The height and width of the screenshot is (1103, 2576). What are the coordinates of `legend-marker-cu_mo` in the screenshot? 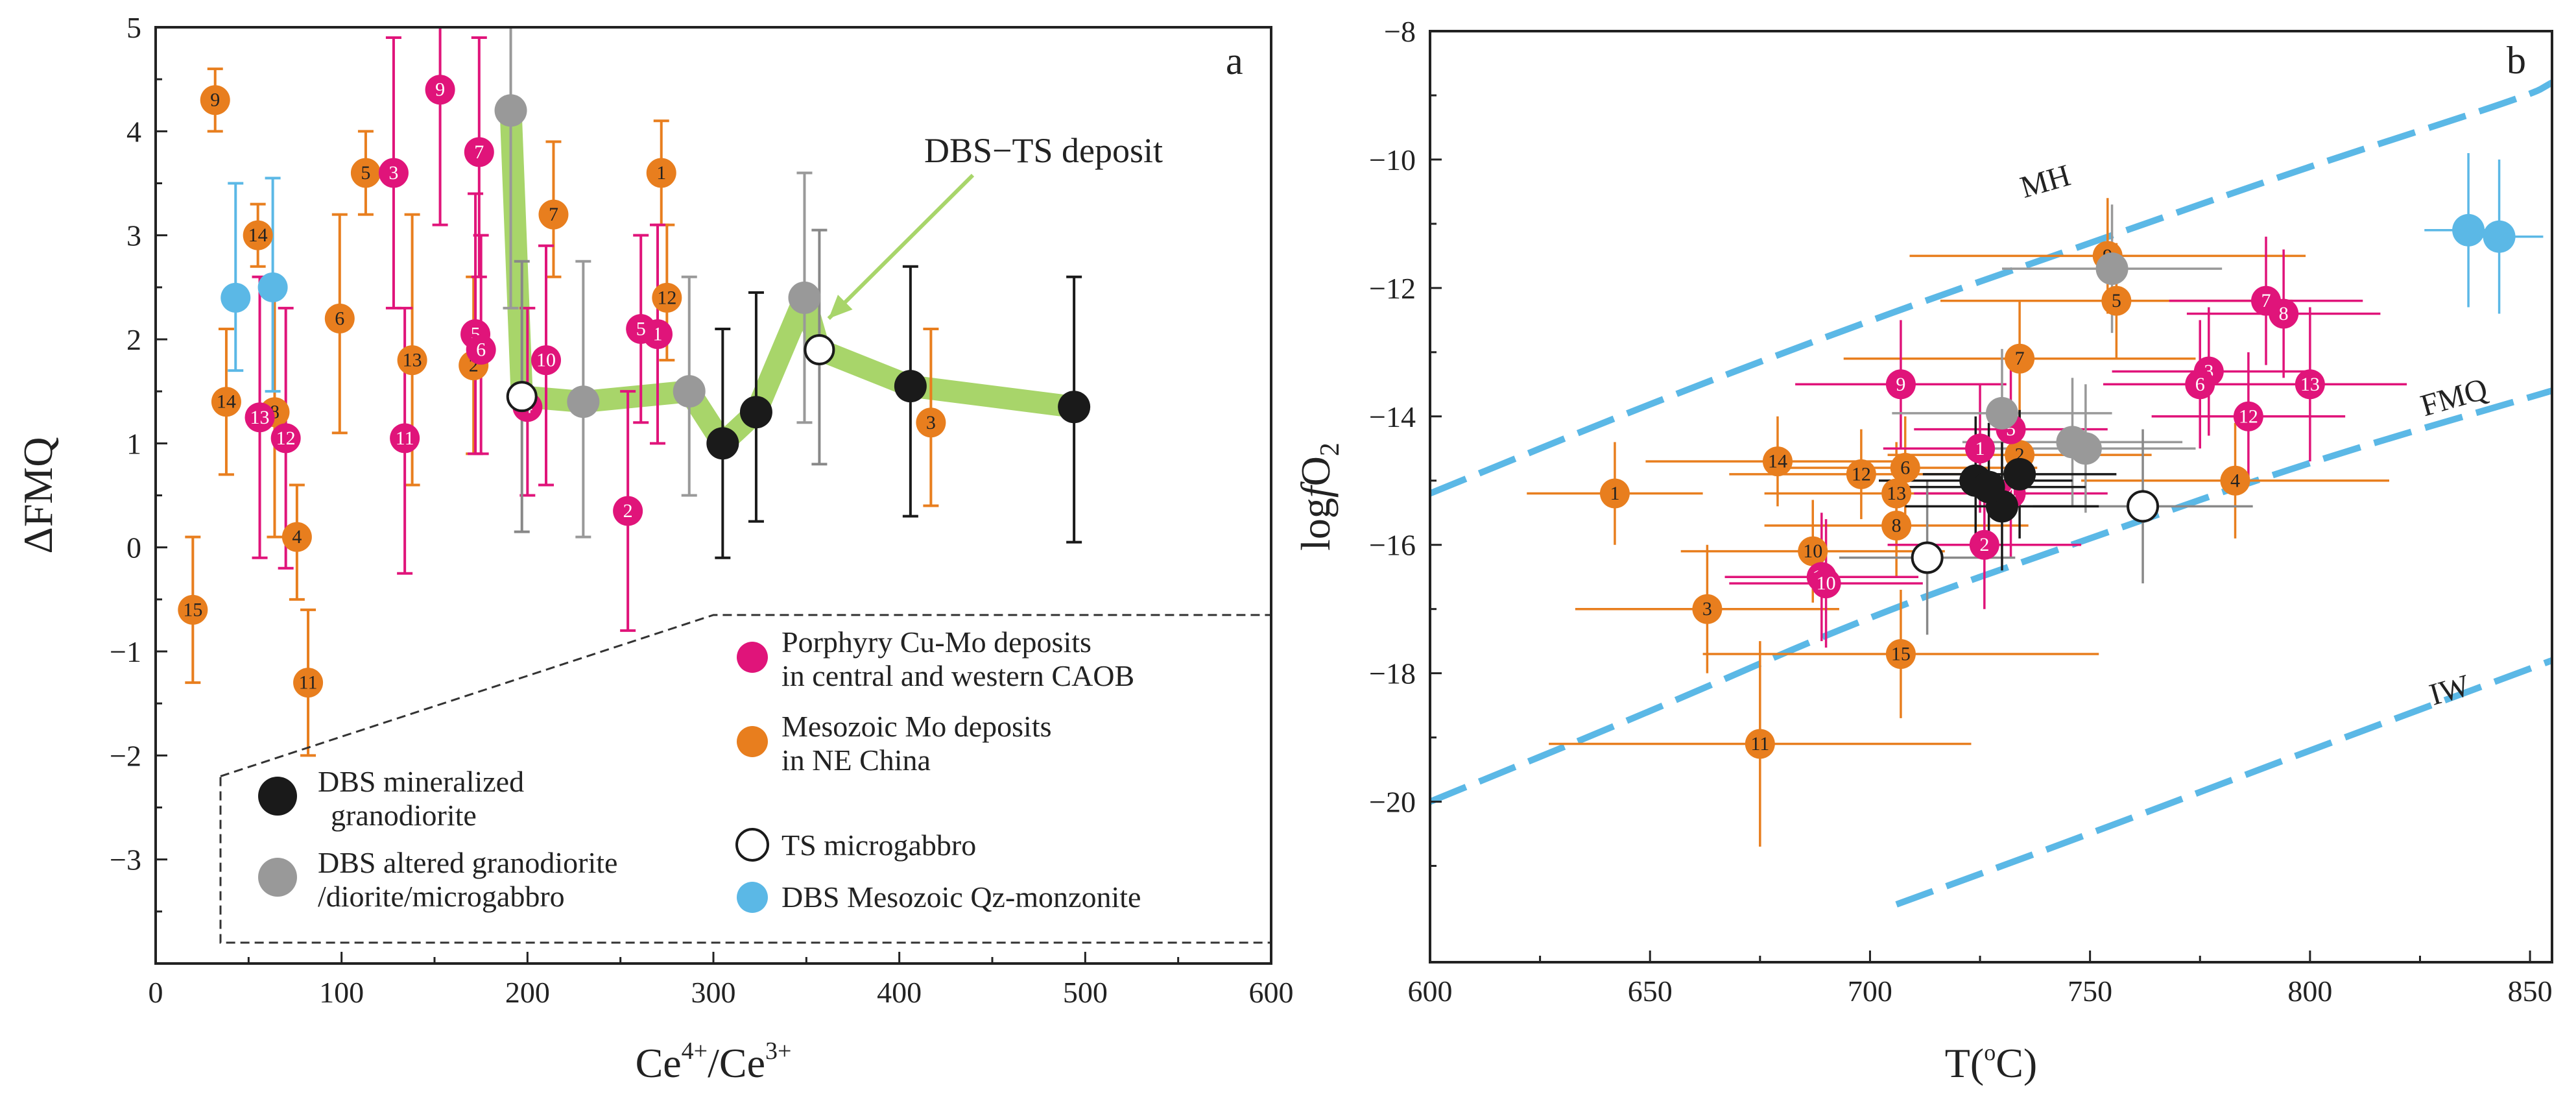 It's located at (752, 657).